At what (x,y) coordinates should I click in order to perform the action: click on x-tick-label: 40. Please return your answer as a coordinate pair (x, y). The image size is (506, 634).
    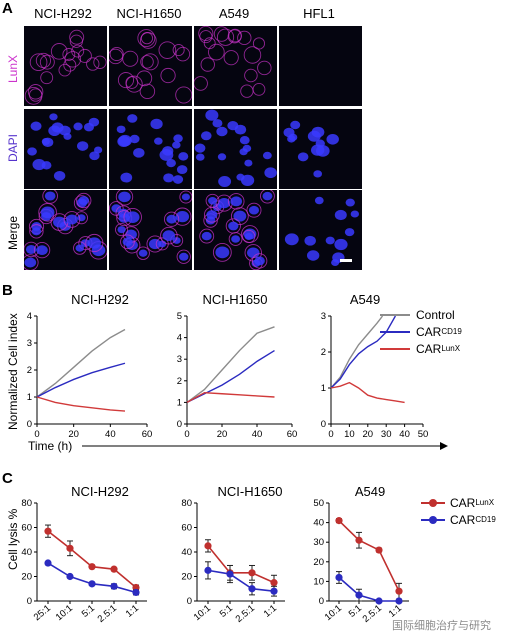
    Looking at the image, I should click on (110, 434).